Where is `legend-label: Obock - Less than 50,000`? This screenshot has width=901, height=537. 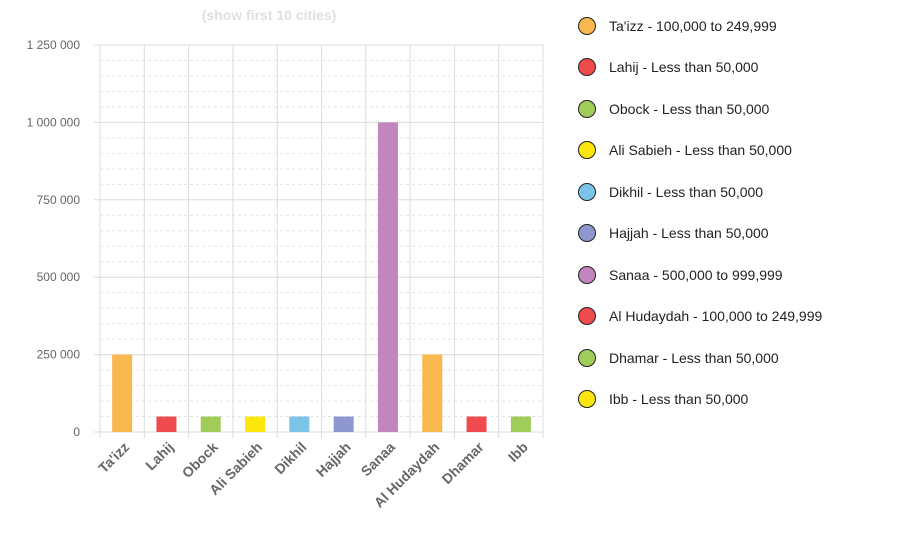
legend-label: Obock - Less than 50,000 is located at coordinates (689, 108).